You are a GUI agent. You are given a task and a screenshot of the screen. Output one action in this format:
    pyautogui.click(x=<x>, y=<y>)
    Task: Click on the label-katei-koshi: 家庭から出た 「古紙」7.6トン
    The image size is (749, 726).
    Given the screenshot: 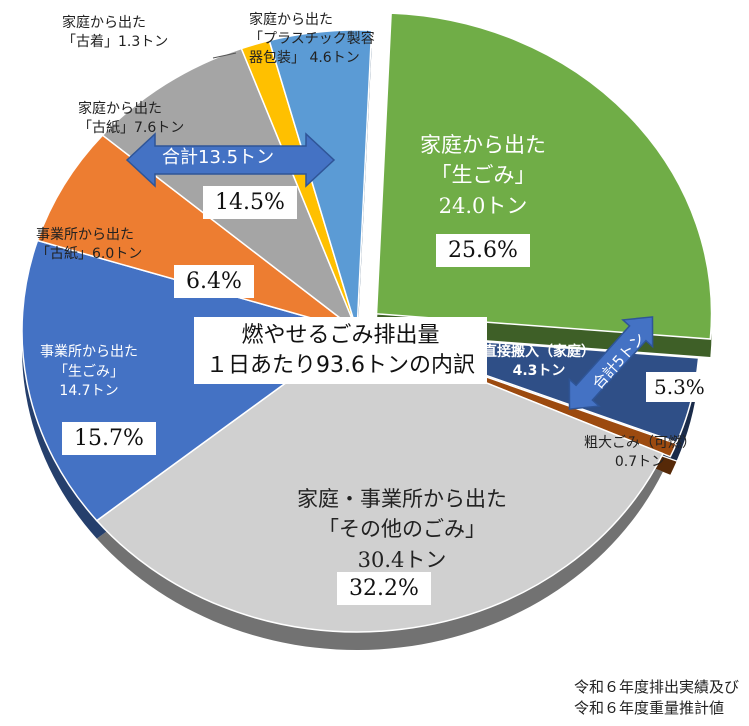 What is the action you would take?
    pyautogui.click(x=131, y=118)
    